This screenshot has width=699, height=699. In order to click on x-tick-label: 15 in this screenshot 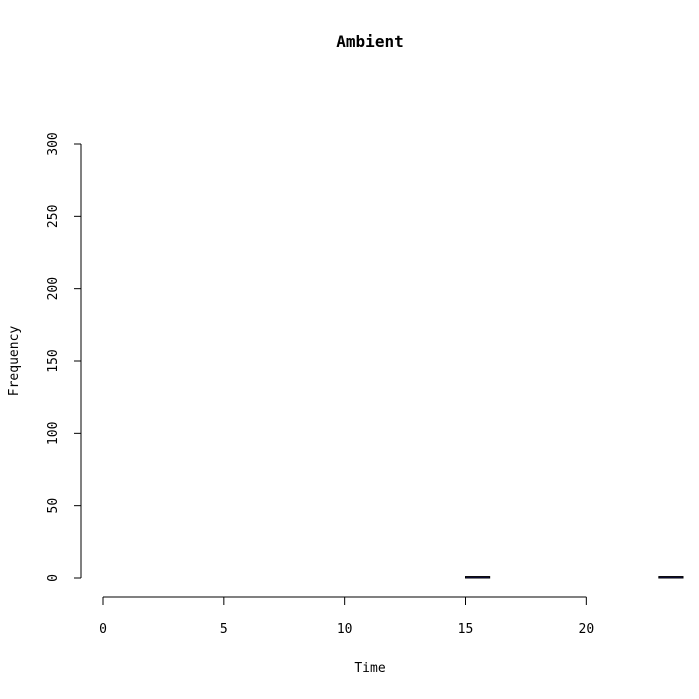, I will do `click(466, 629)`.